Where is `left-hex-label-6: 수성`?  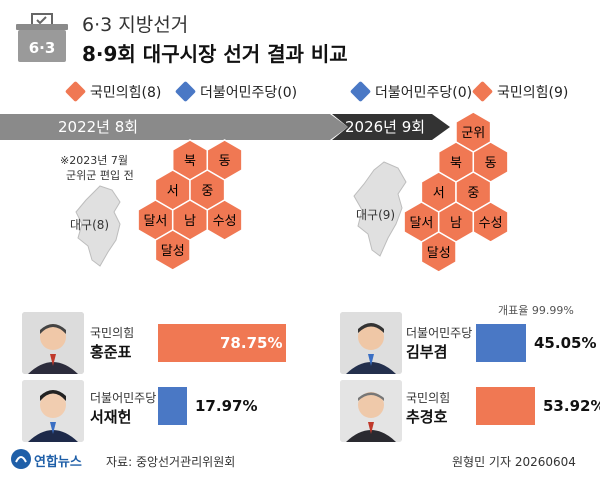
left-hex-label-6: 수성 is located at coordinates (225, 221).